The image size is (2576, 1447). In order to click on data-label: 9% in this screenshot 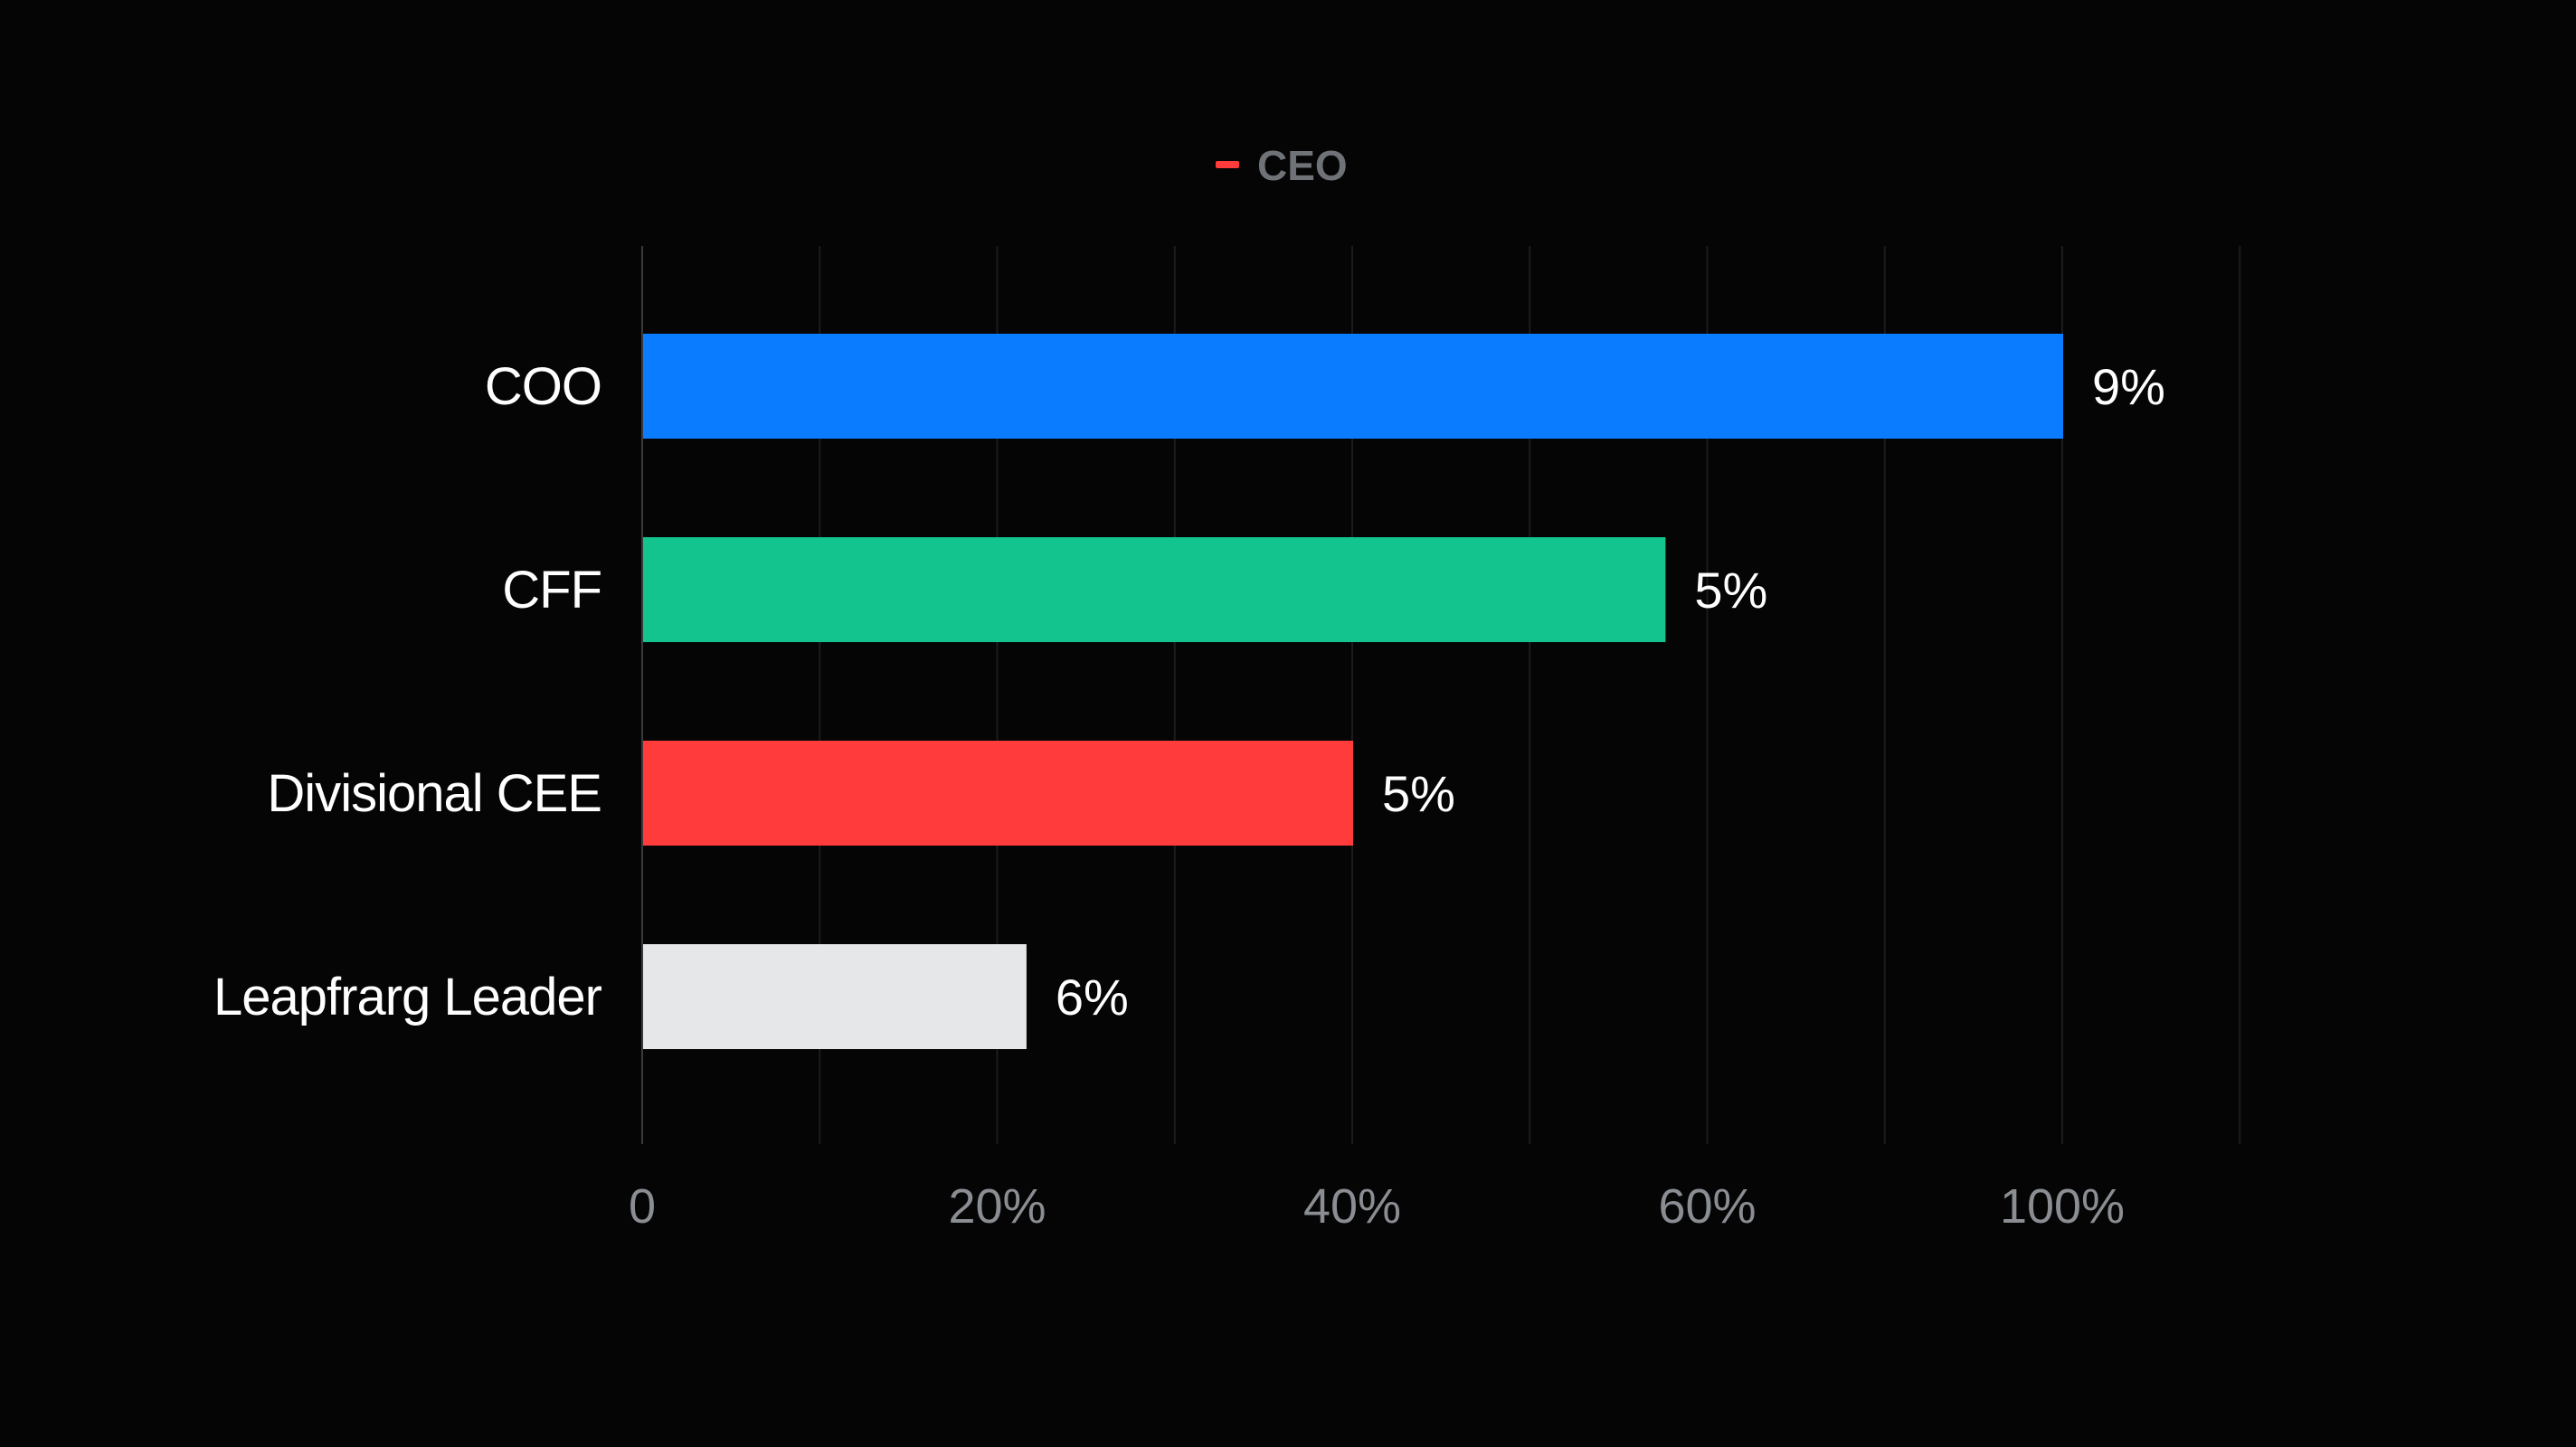, I will do `click(2128, 386)`.